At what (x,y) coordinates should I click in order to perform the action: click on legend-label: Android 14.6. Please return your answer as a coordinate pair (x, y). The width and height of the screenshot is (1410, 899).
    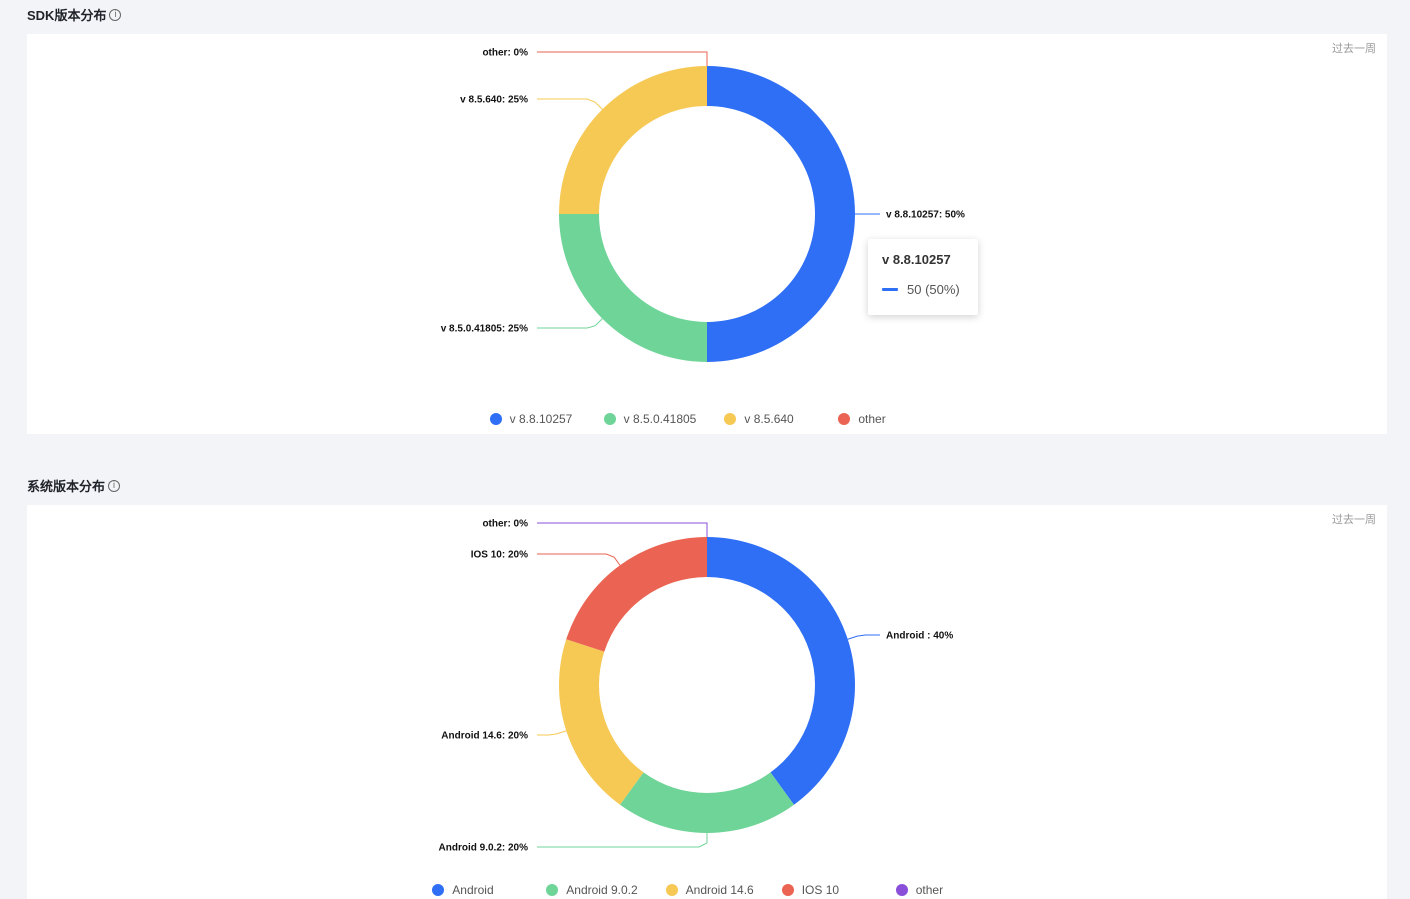
    Looking at the image, I should click on (719, 890).